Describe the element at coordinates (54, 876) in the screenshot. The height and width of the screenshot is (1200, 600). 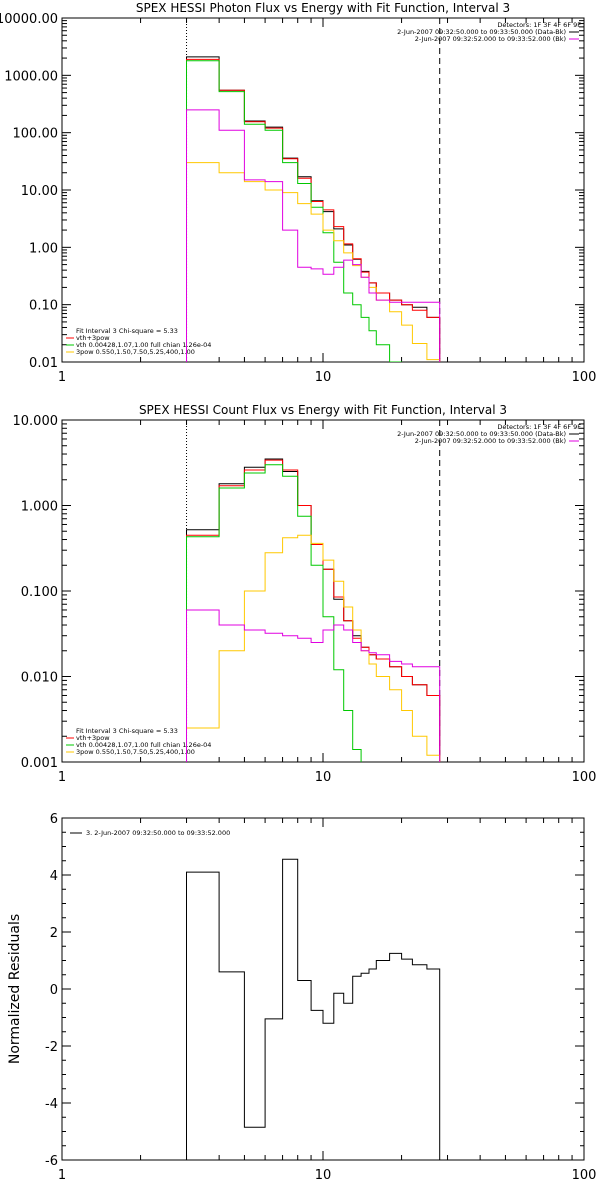
I see `y-tick-label: 4` at that location.